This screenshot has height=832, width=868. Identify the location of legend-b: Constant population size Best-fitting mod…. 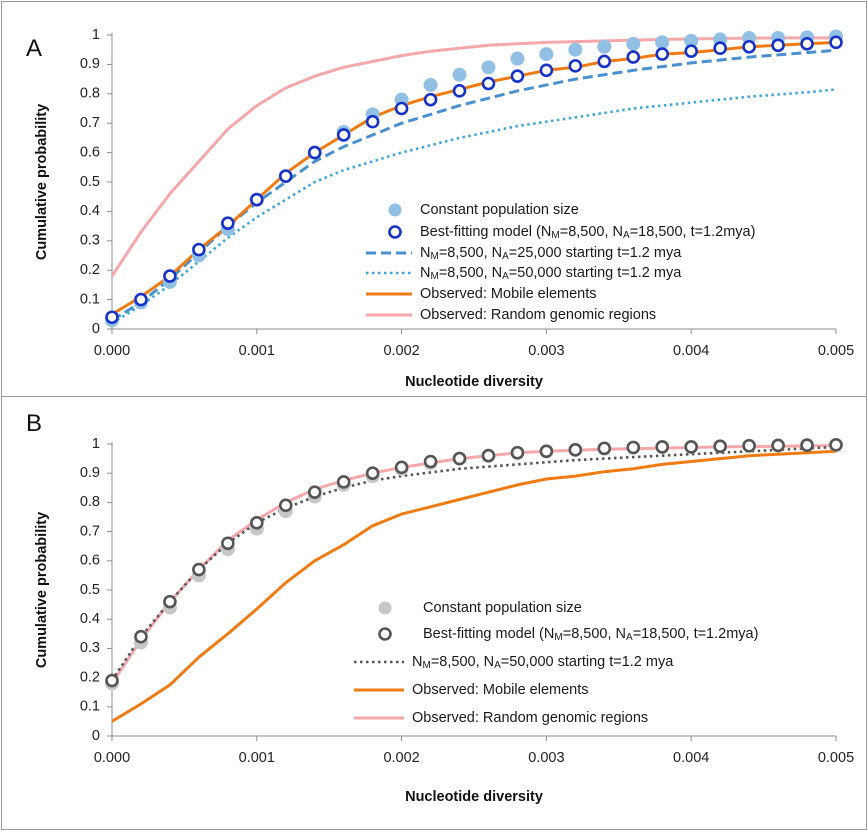
(556, 663).